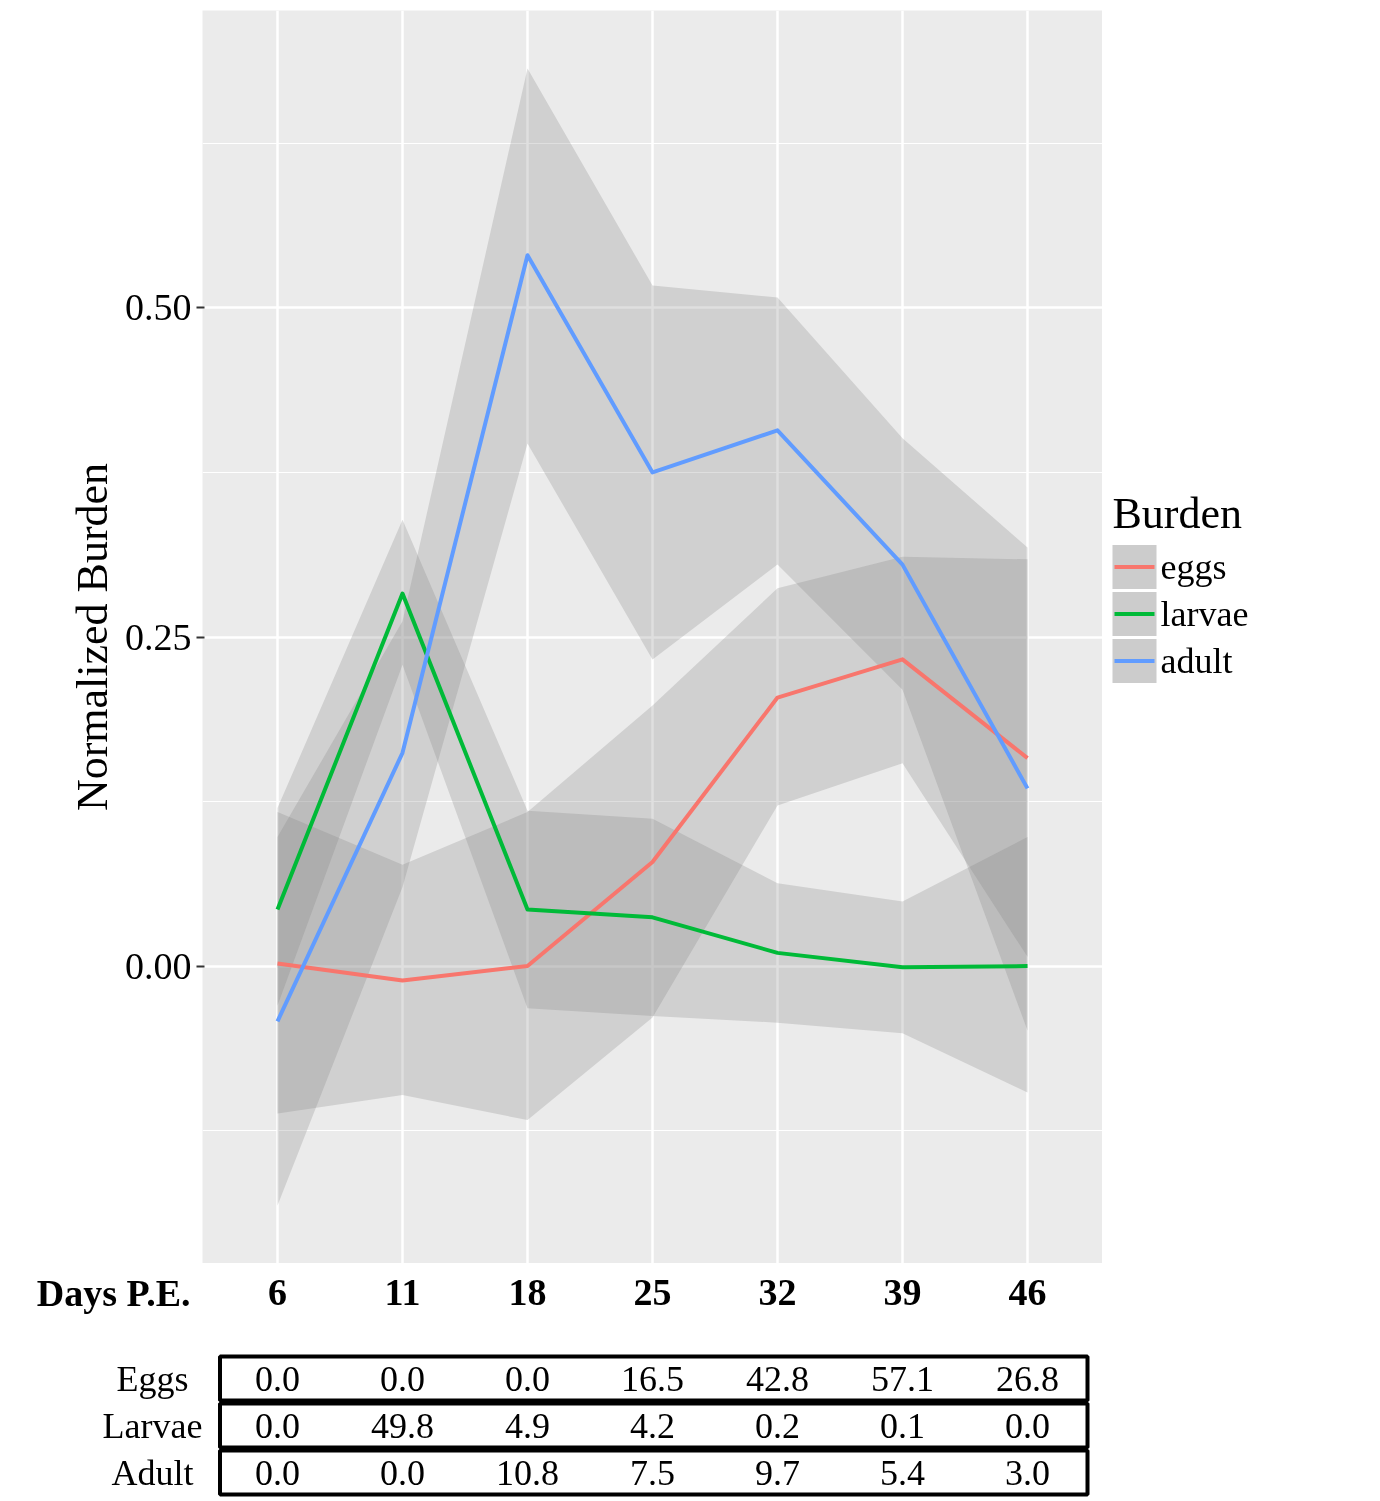  Describe the element at coordinates (652, 1472) in the screenshot. I see `data-label: 7.5` at that location.